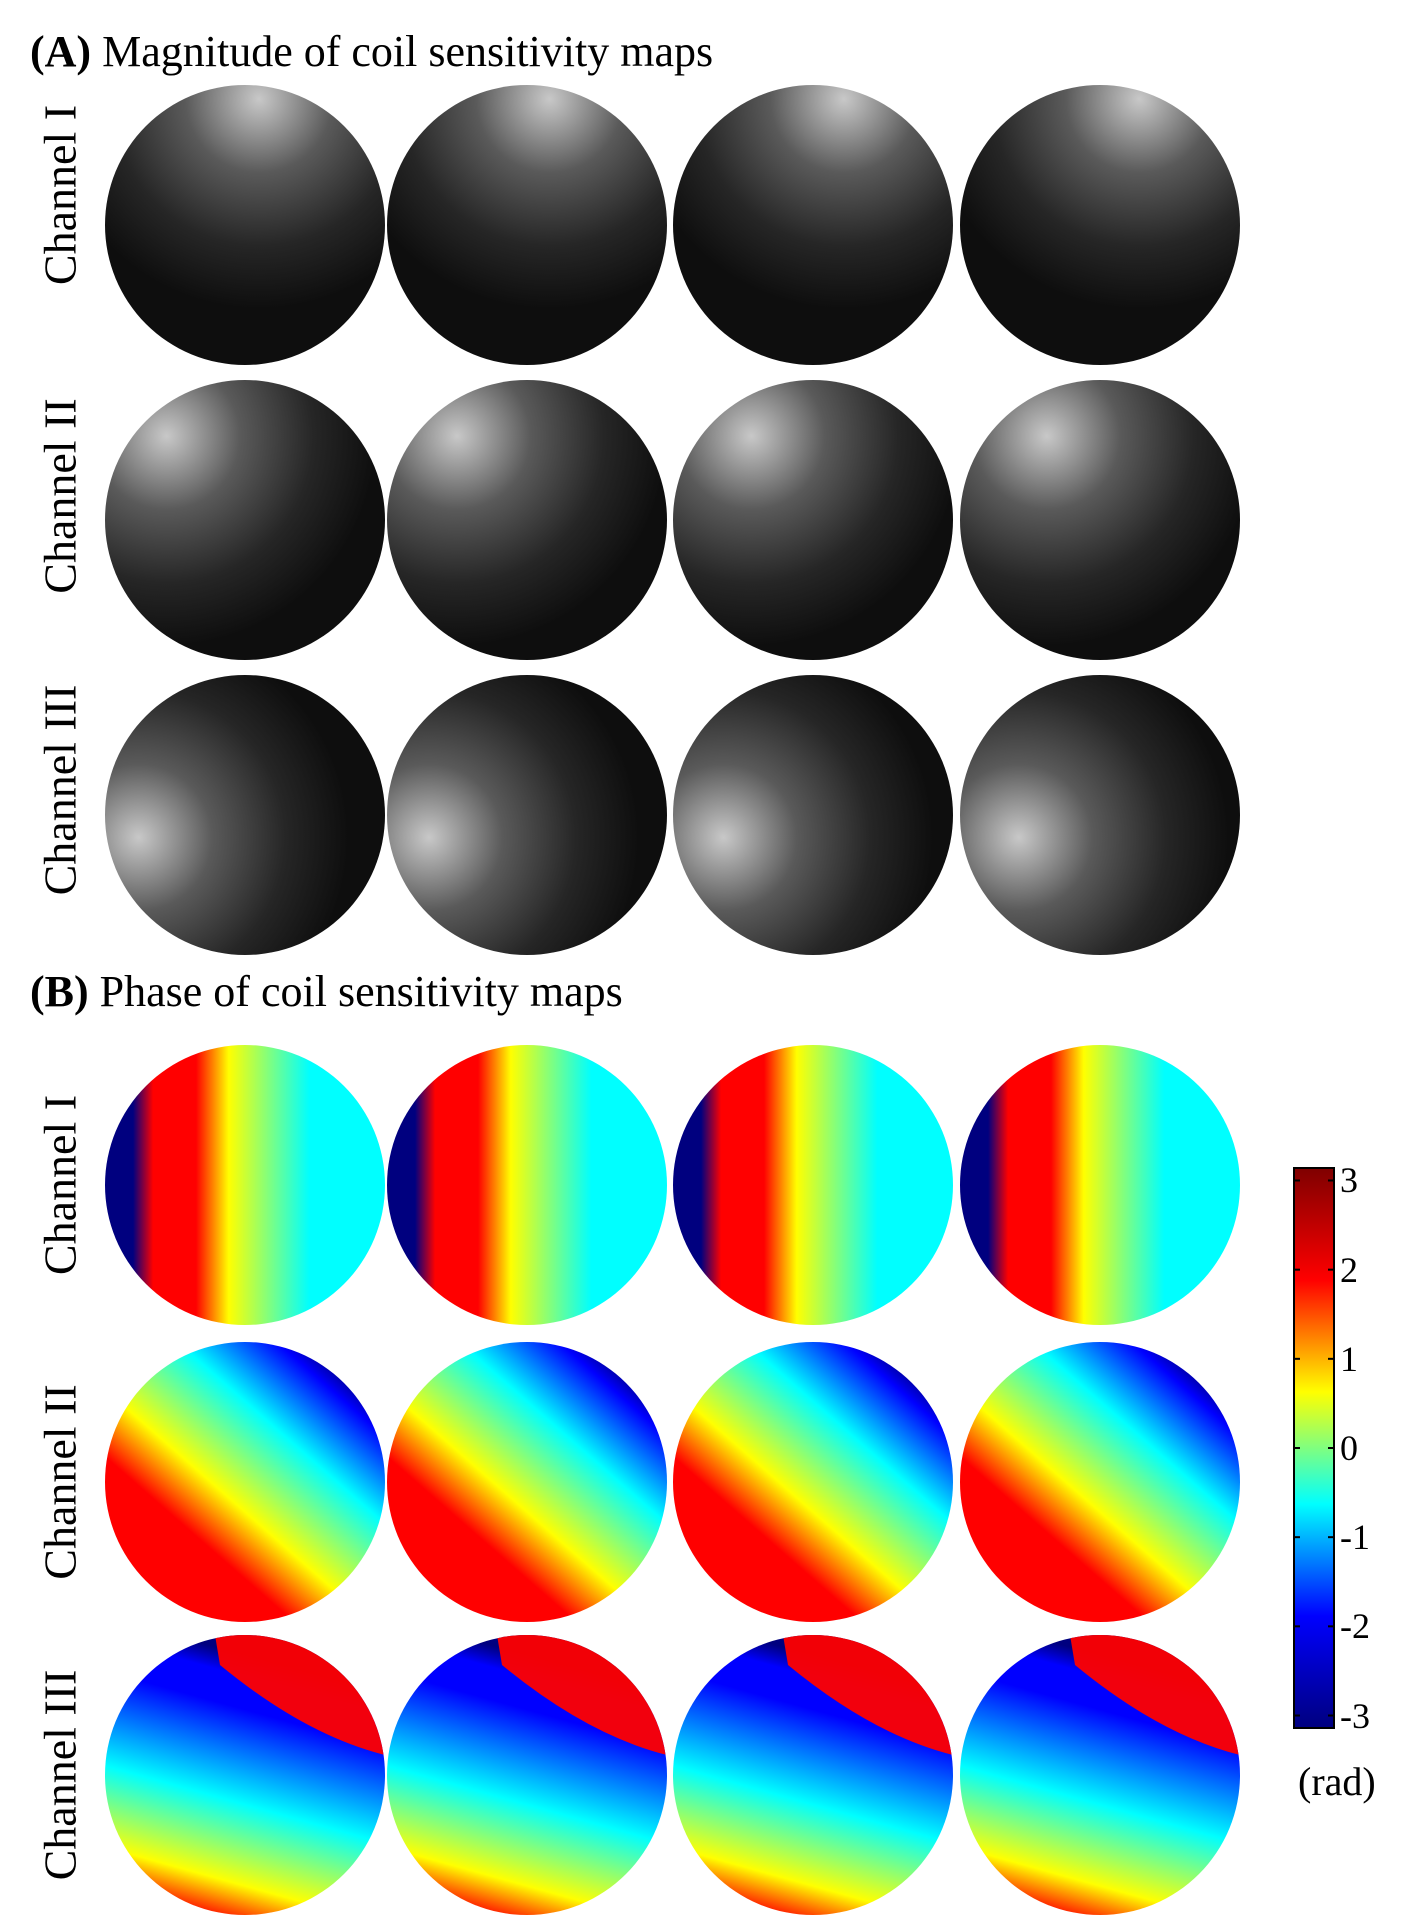  Describe the element at coordinates (1337, 1781) in the screenshot. I see `colorbar-unit-label: (rad)` at that location.